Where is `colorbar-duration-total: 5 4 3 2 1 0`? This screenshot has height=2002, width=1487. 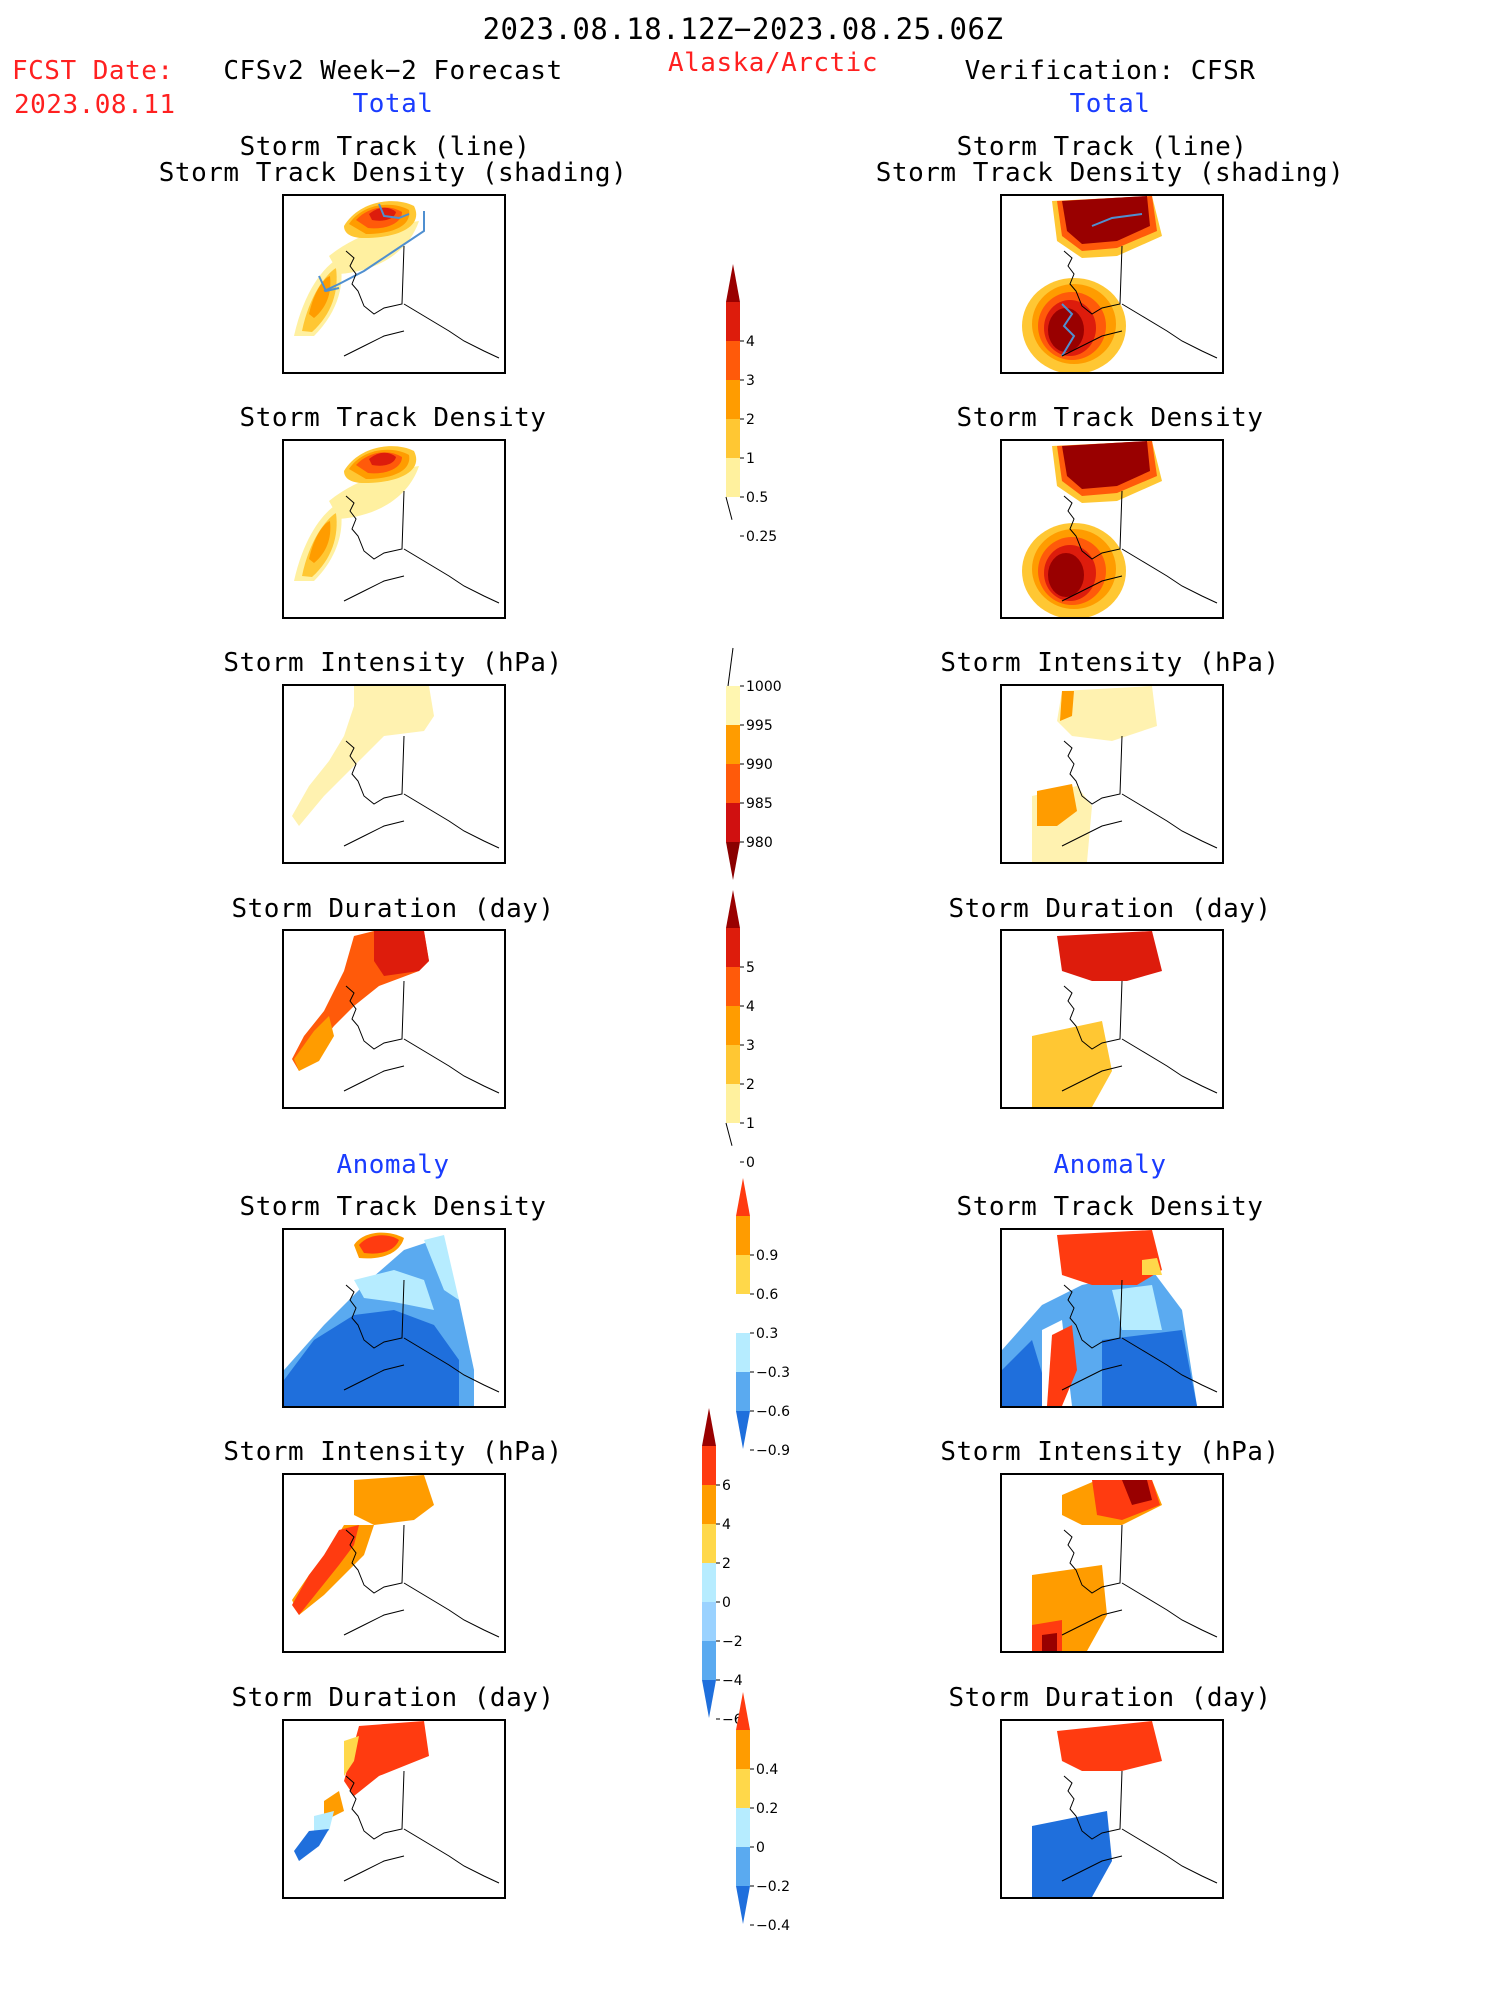
colorbar-duration-total: 5 4 3 2 1 0 is located at coordinates (755, 1045).